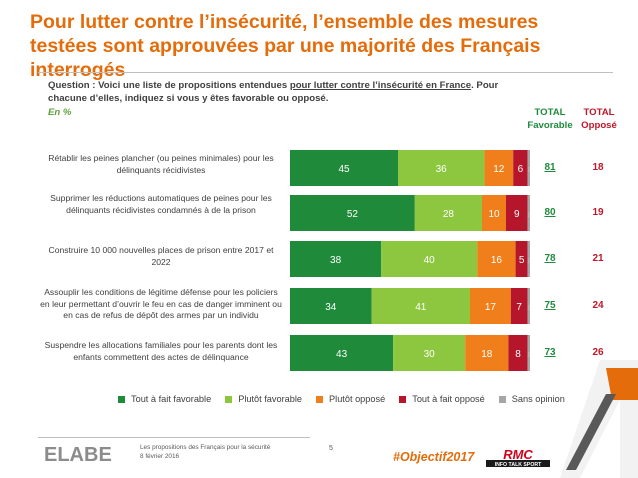 Image resolution: width=638 pixels, height=478 pixels. I want to click on total-favorable-value: 81, so click(550, 167).